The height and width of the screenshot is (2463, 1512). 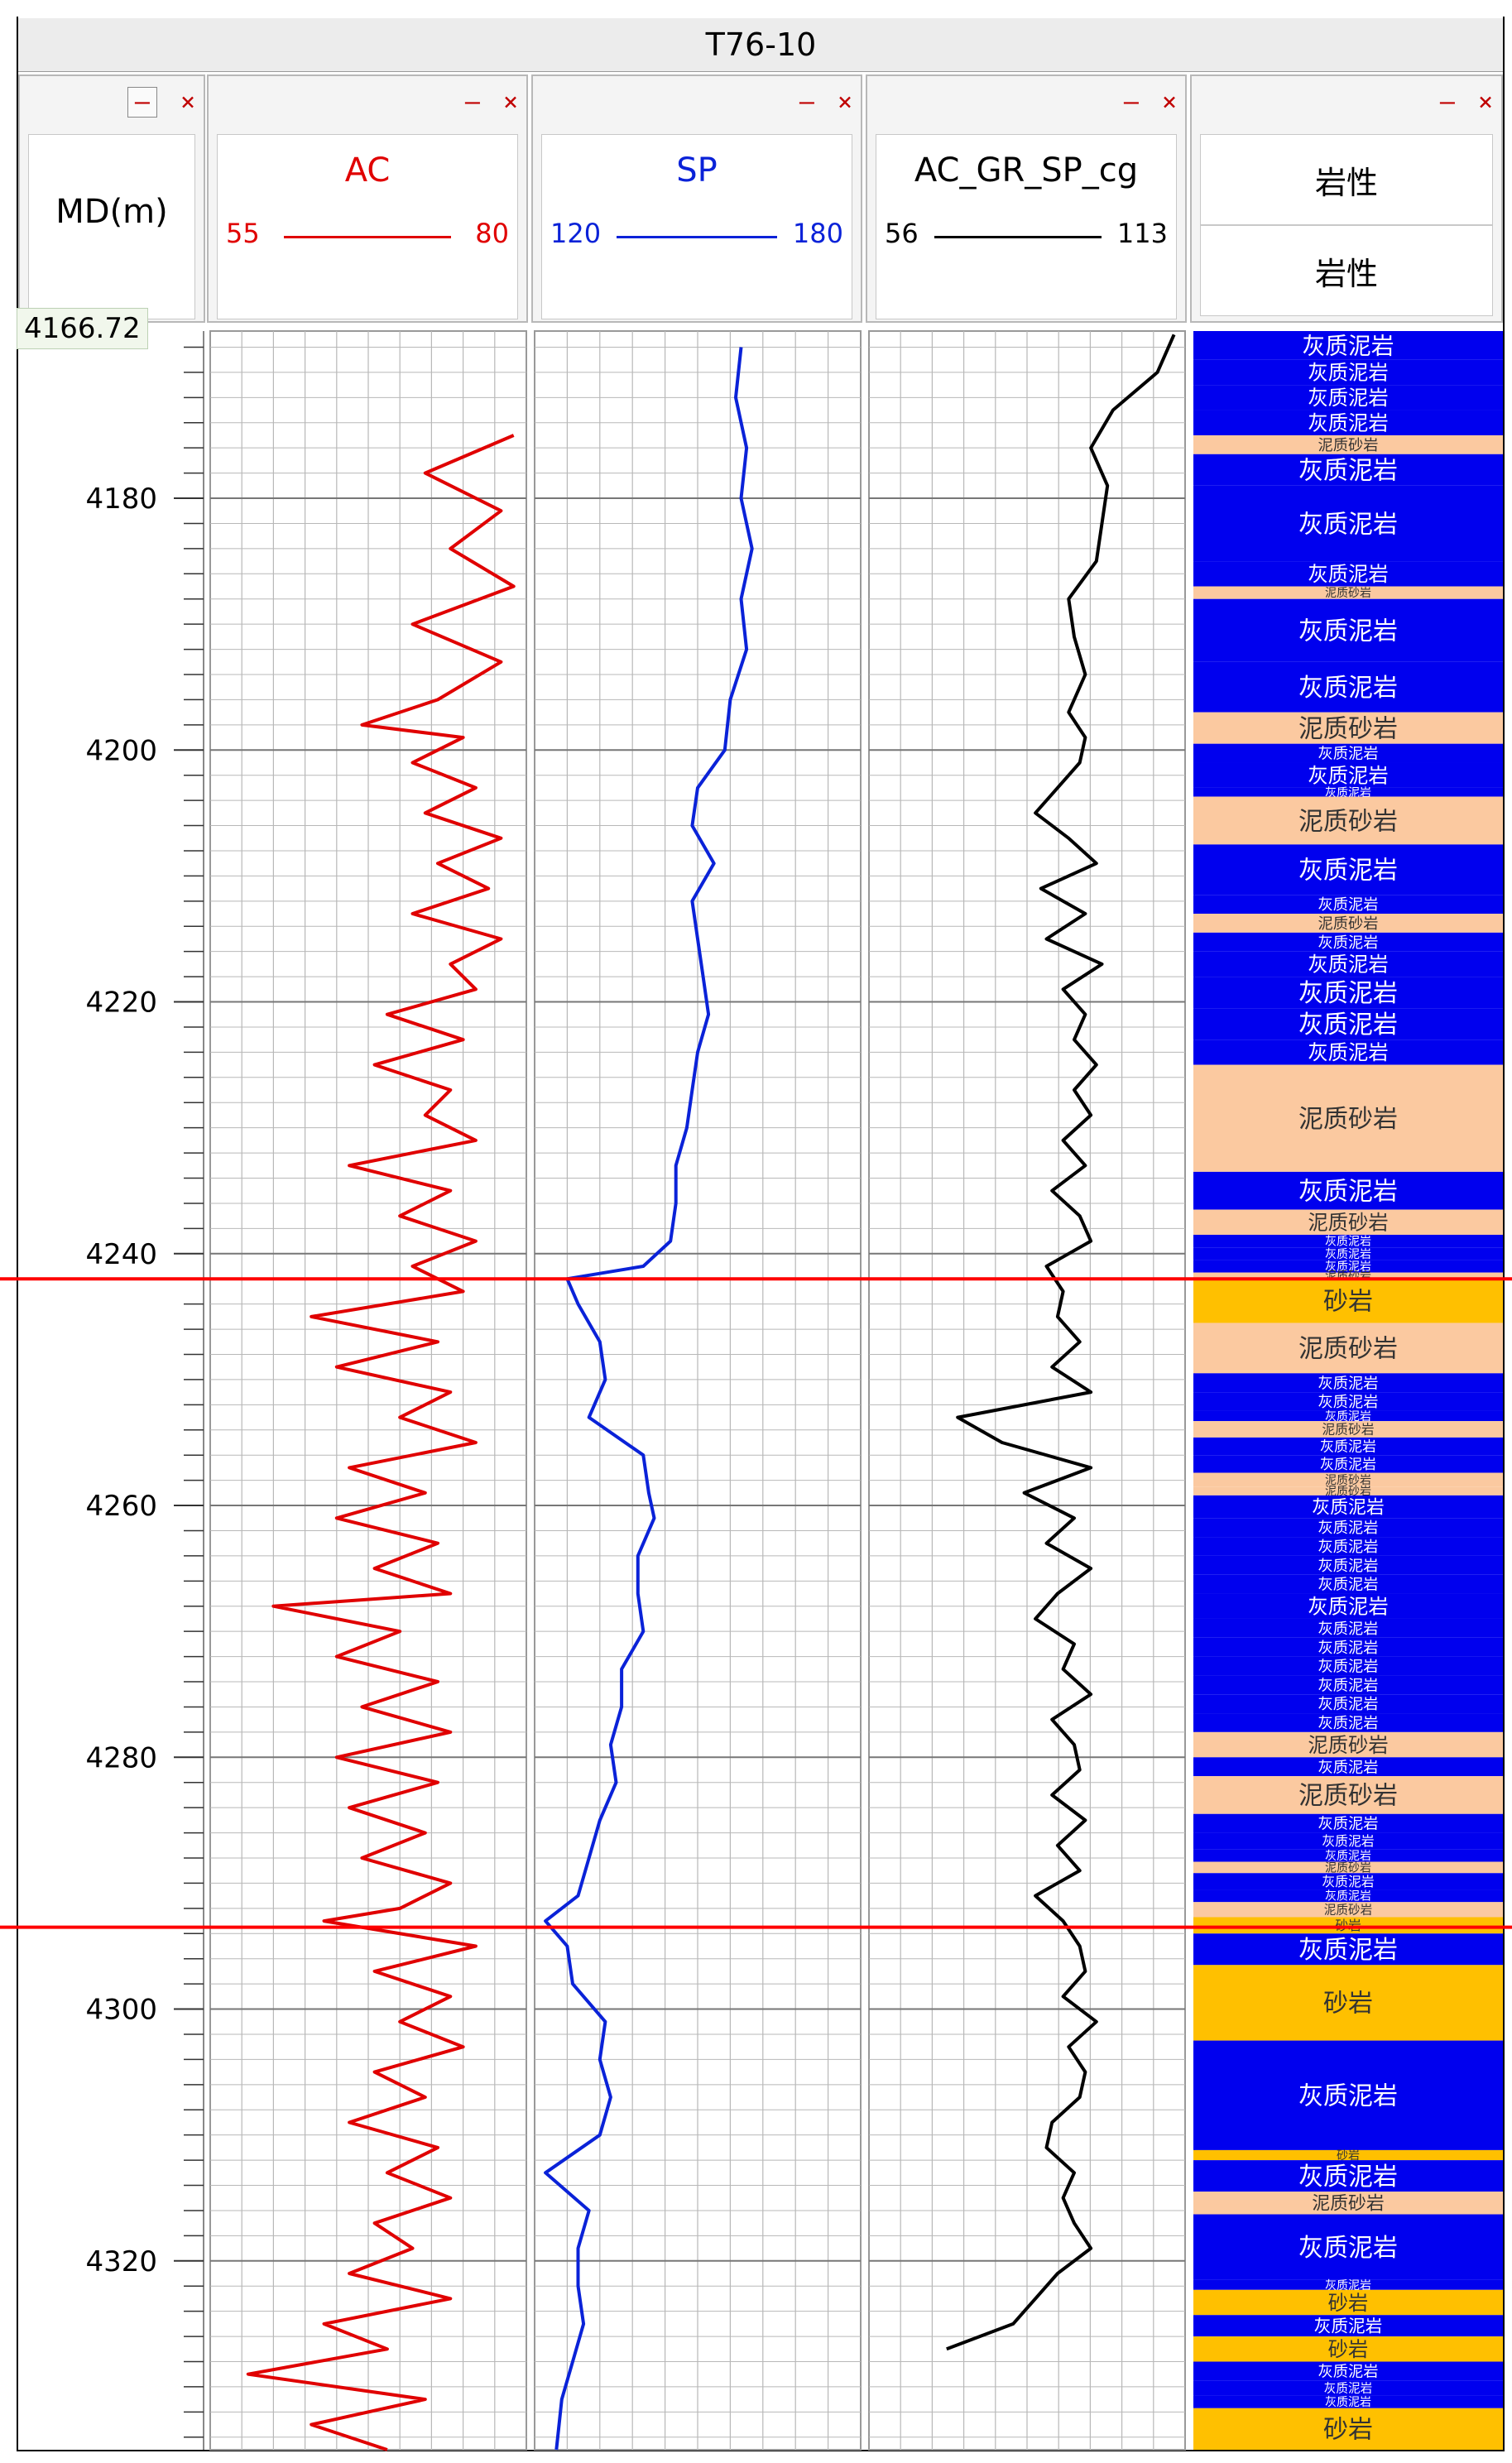 I want to click on curve-name-ac: AC, so click(x=367, y=170).